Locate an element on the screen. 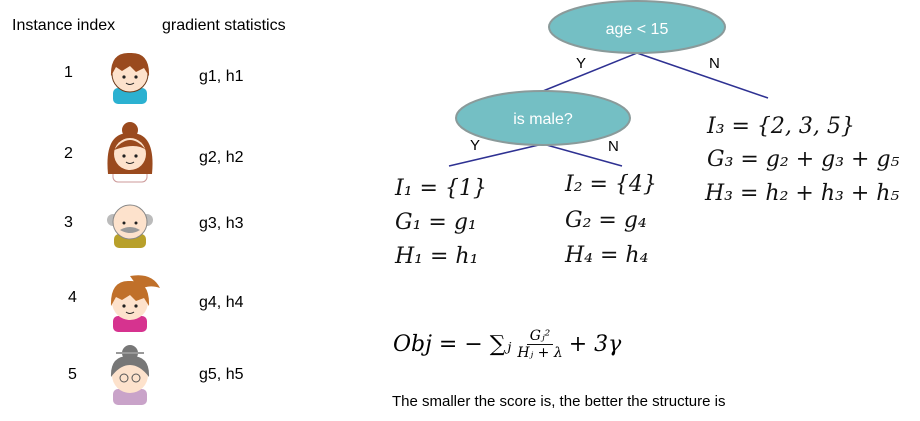 This screenshot has width=920, height=421. leaf1-G: G₁ = g₁ is located at coordinates (436, 222).